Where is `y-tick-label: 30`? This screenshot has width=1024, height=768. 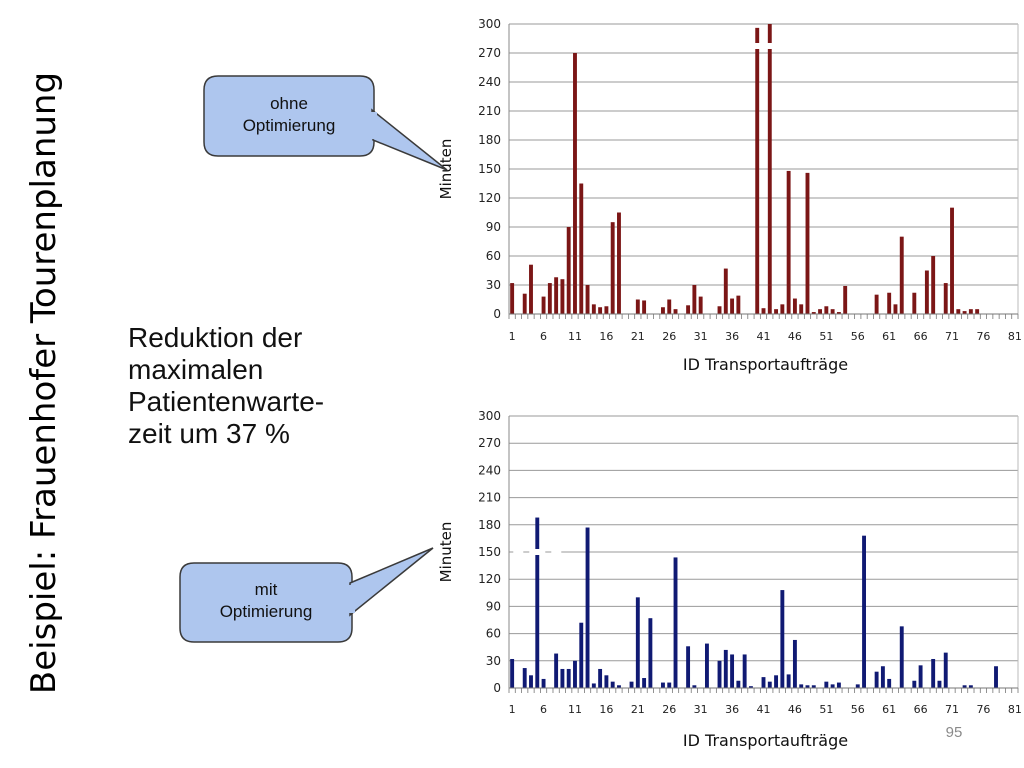
y-tick-label: 30 is located at coordinates (493, 661).